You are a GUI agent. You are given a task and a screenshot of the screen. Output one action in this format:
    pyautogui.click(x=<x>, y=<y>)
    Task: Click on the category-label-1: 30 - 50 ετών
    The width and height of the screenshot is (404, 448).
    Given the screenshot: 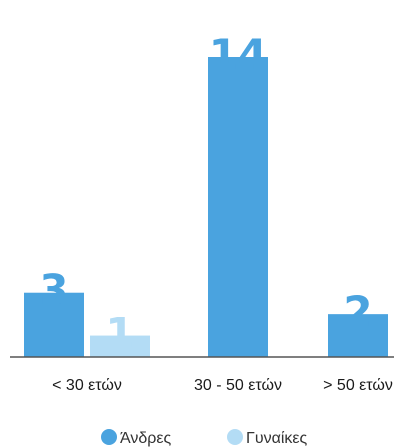 What is the action you would take?
    pyautogui.click(x=238, y=385)
    